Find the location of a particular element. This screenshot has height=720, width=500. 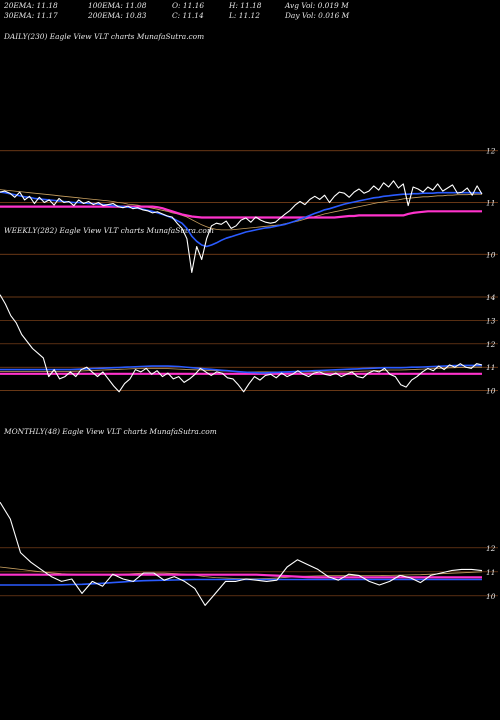

weekly-y-tick-label: 11 is located at coordinates (490, 367).